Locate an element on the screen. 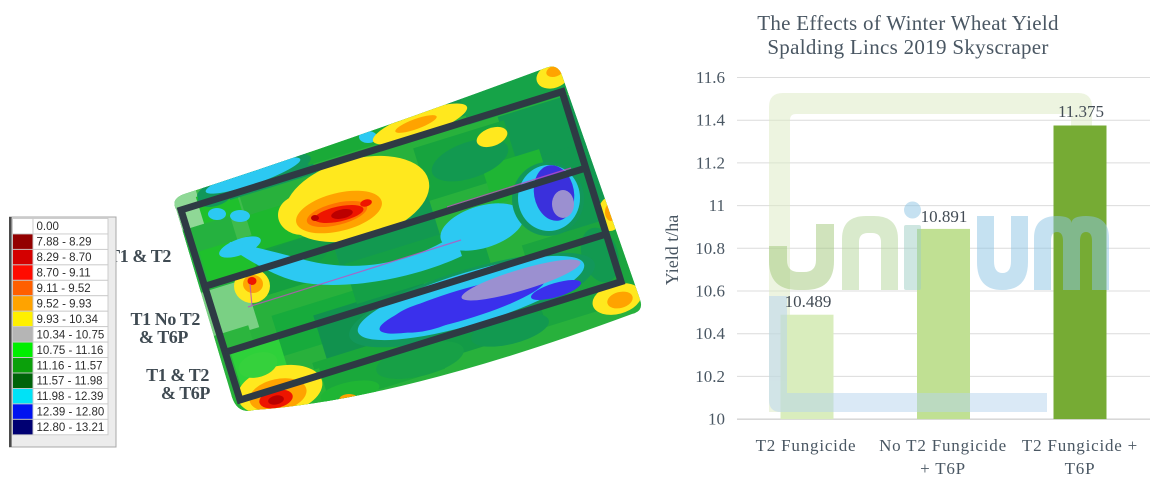 Image resolution: width=1165 pixels, height=485 pixels. svg-text: 12.39 - 12.80 is located at coordinates (71, 413).